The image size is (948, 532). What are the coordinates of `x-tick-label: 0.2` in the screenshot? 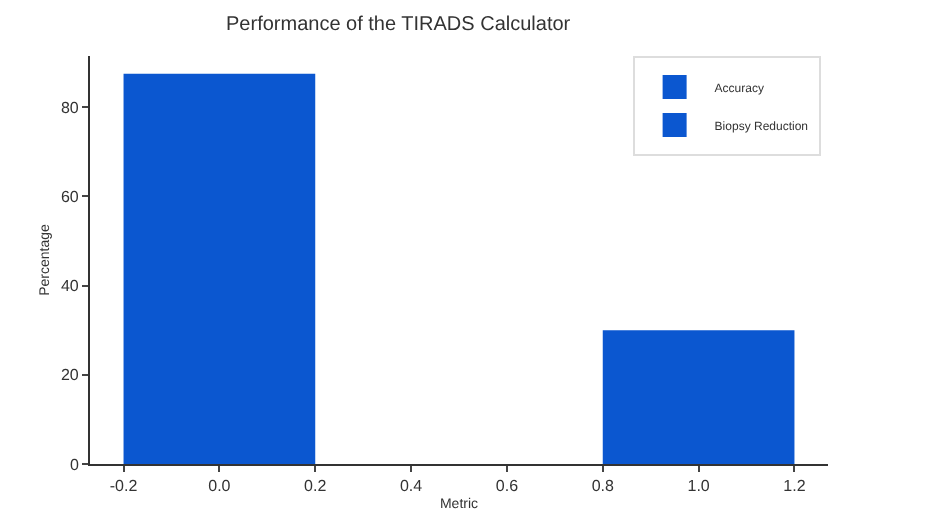 It's located at (316, 486).